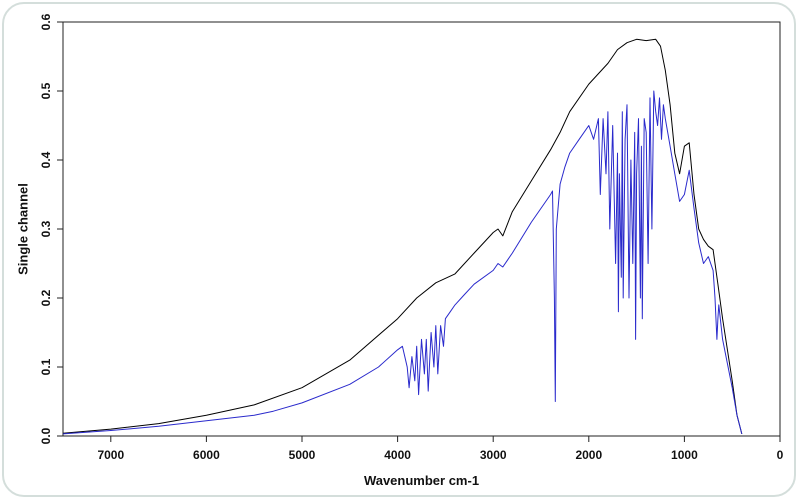 The width and height of the screenshot is (800, 501). What do you see at coordinates (206, 455) in the screenshot?
I see `x-tick-label: 6000` at bounding box center [206, 455].